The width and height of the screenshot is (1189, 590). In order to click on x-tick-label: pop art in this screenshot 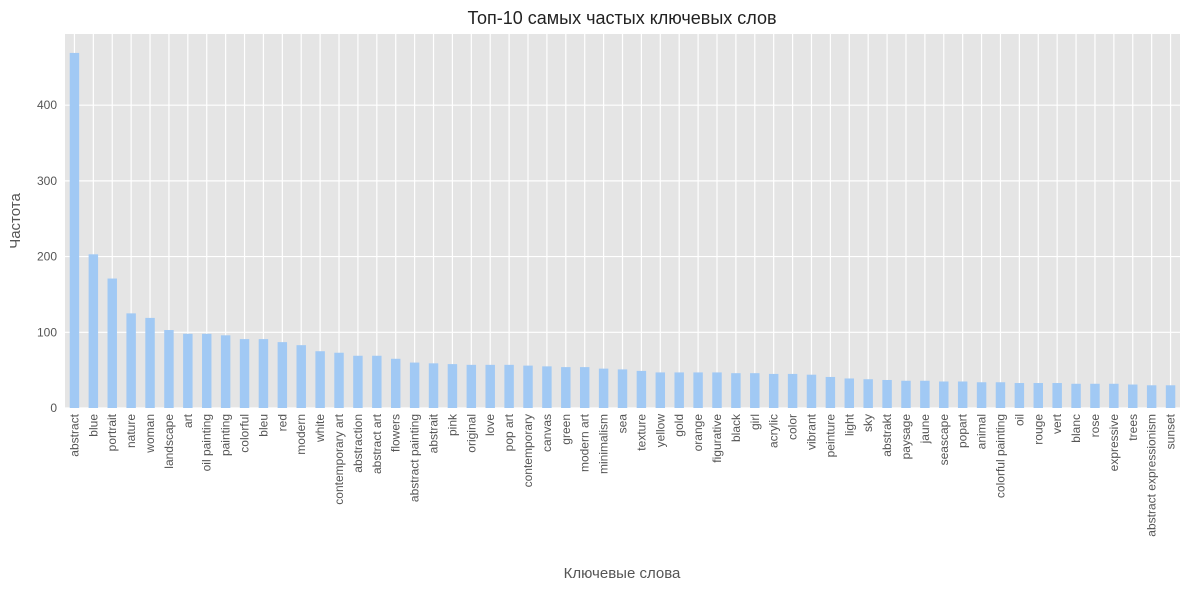, I will do `click(509, 432)`.